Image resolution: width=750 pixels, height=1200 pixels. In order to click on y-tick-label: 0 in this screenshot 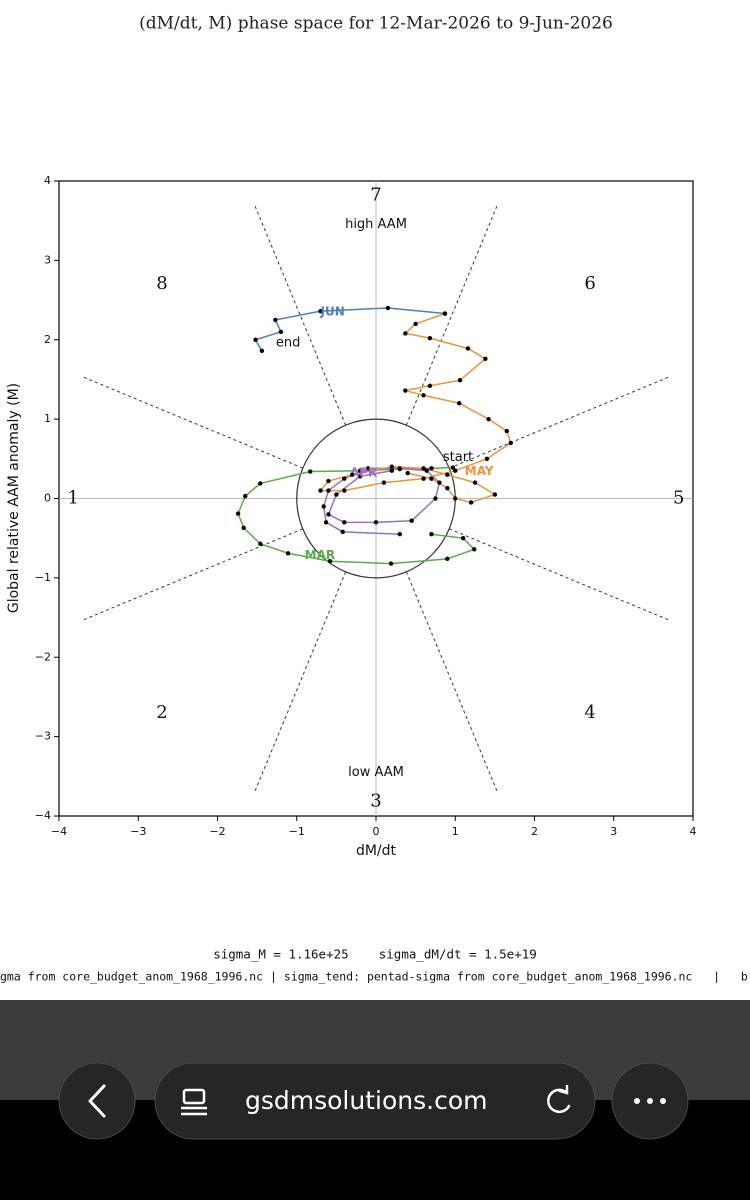, I will do `click(47, 498)`.